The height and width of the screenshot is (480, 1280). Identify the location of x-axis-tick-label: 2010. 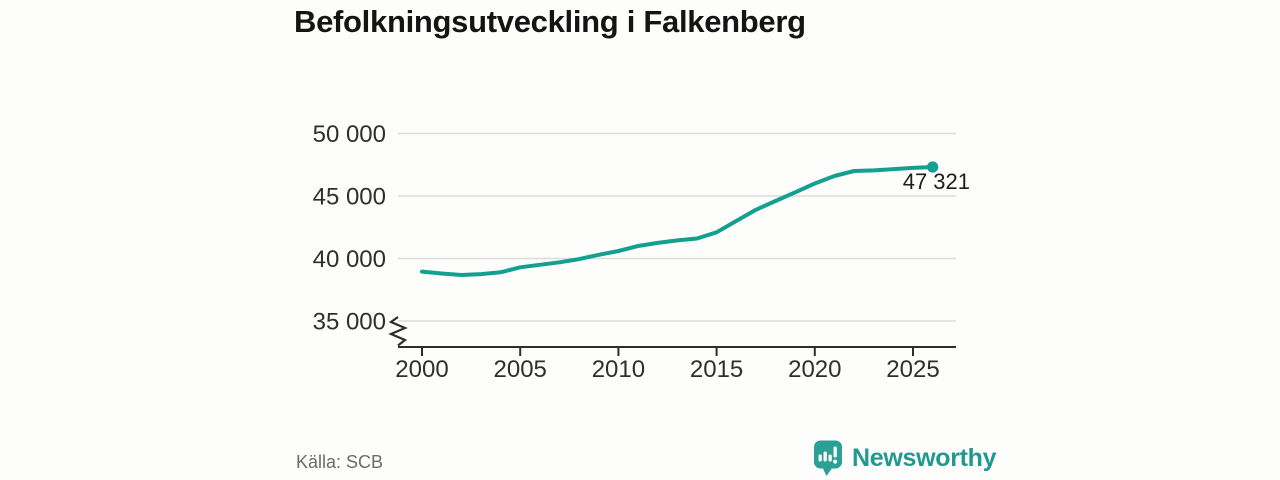
(618, 369).